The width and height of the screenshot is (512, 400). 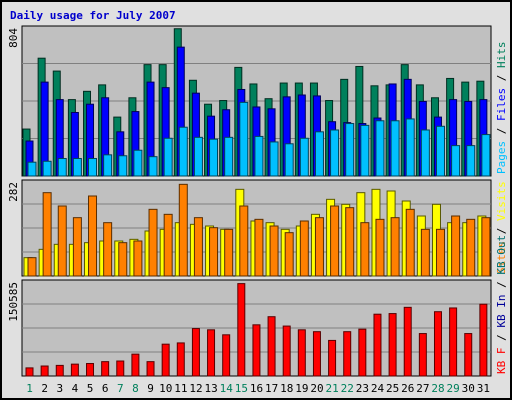 What do you see at coordinates (332, 388) in the screenshot?
I see `x-tick-label-21: 21` at bounding box center [332, 388].